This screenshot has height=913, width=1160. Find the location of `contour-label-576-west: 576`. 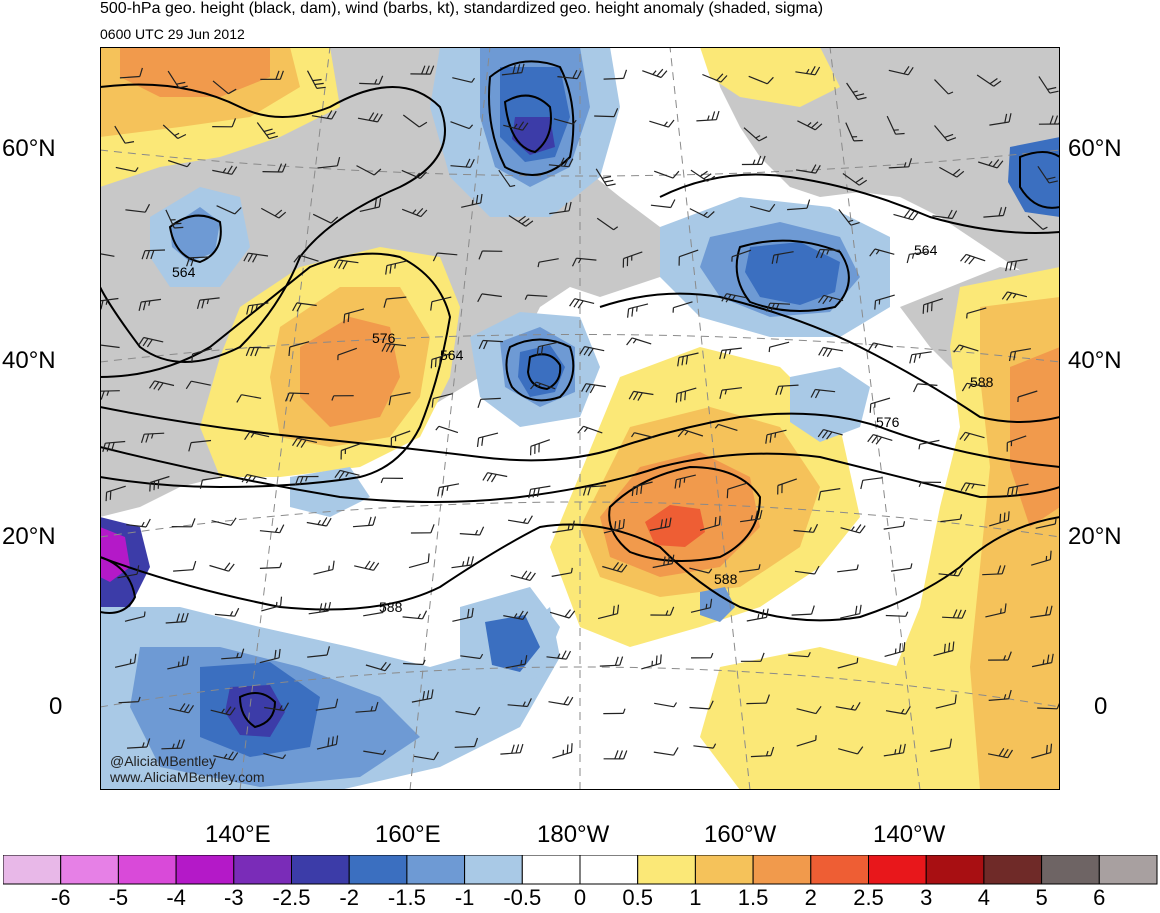

contour-label-576-west: 576 is located at coordinates (384, 338).